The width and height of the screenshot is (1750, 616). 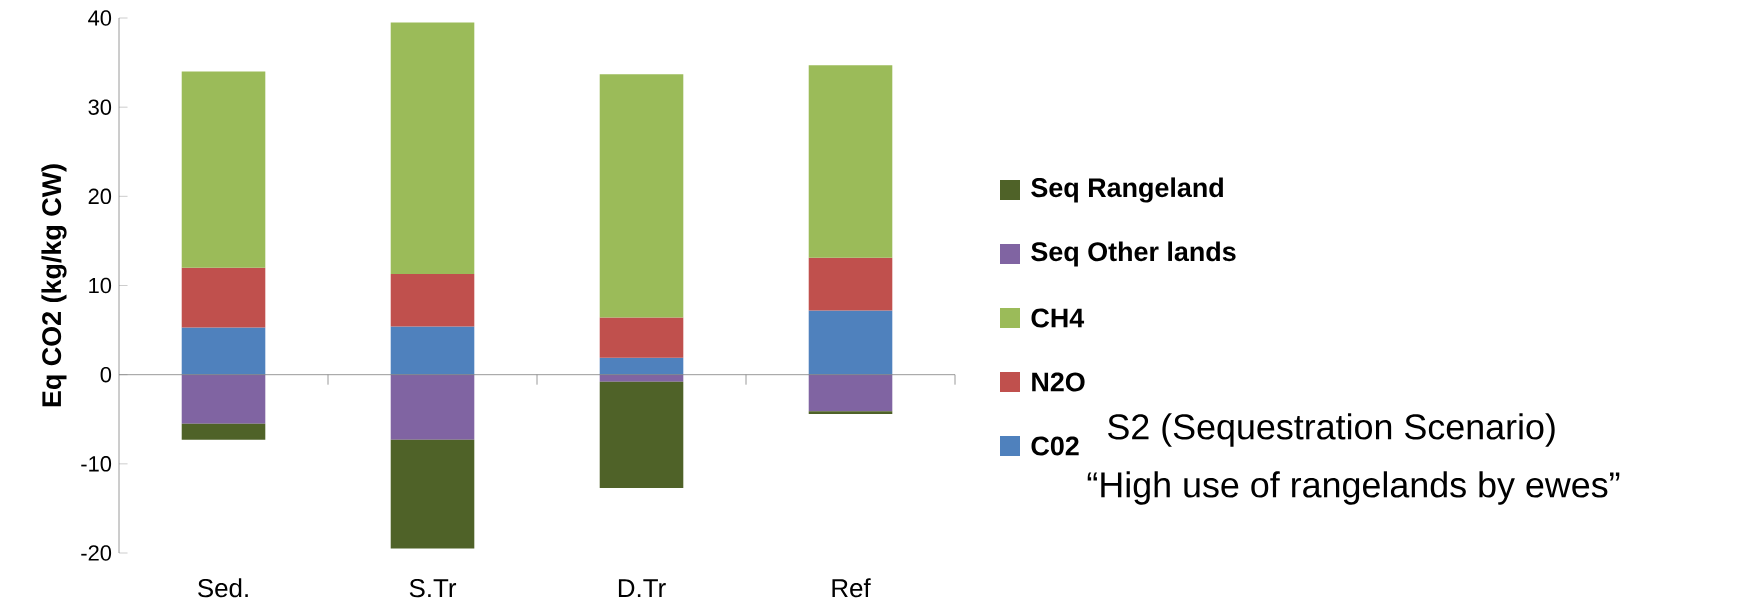 What do you see at coordinates (54, 285) in the screenshot?
I see `y-axis-title: Eq CO2 (kg/kg CW)` at bounding box center [54, 285].